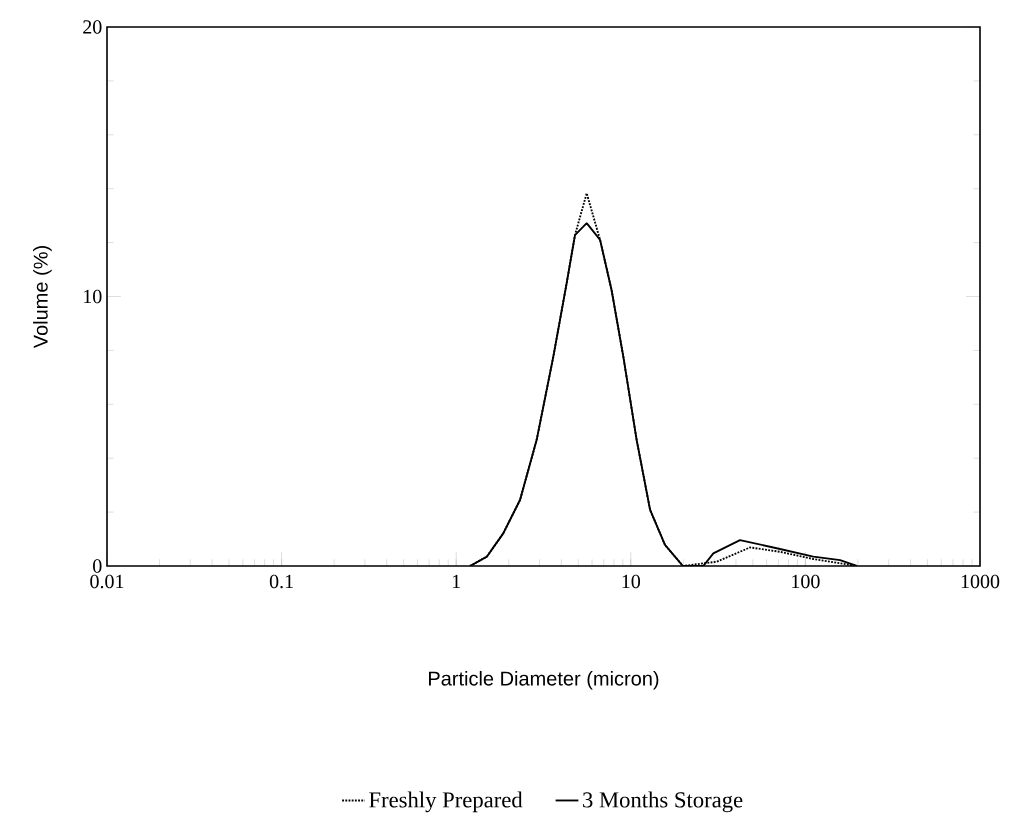 This screenshot has height=821, width=1010. I want to click on x-tick-label: 0.01, so click(107, 581).